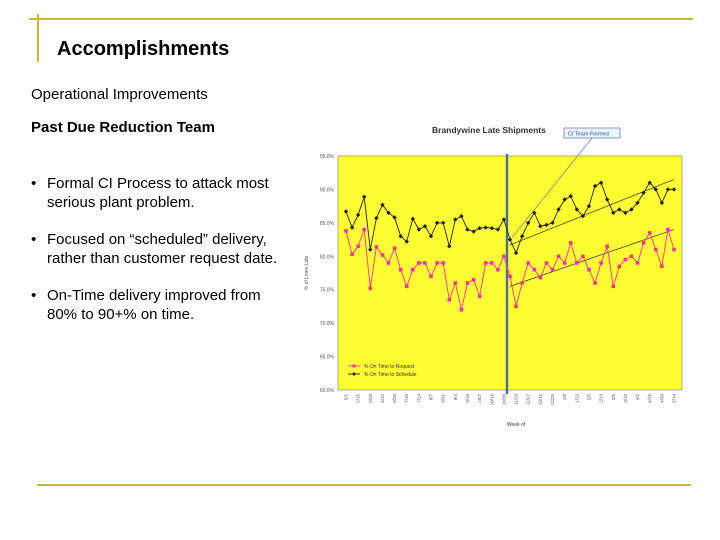 This screenshot has width=720, height=540. What do you see at coordinates (327, 358) in the screenshot?
I see `y-tick-label: 65.0%` at bounding box center [327, 358].